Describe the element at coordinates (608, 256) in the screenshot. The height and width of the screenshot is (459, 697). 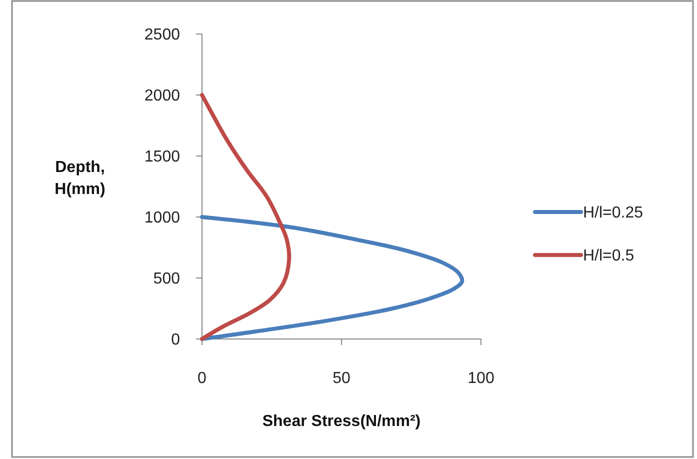
I see `legend-label: H/l=0.5` at that location.